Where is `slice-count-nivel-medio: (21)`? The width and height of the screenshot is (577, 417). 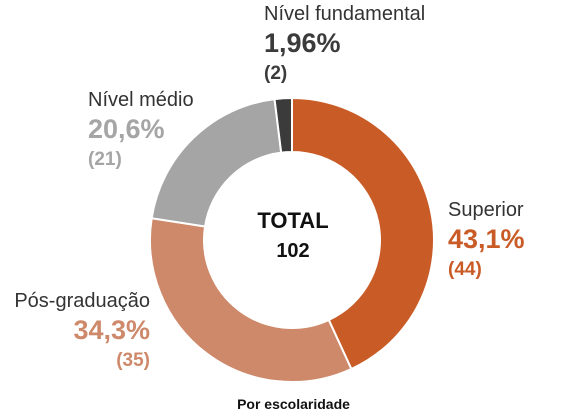
slice-count-nivel-medio: (21) is located at coordinates (105, 159).